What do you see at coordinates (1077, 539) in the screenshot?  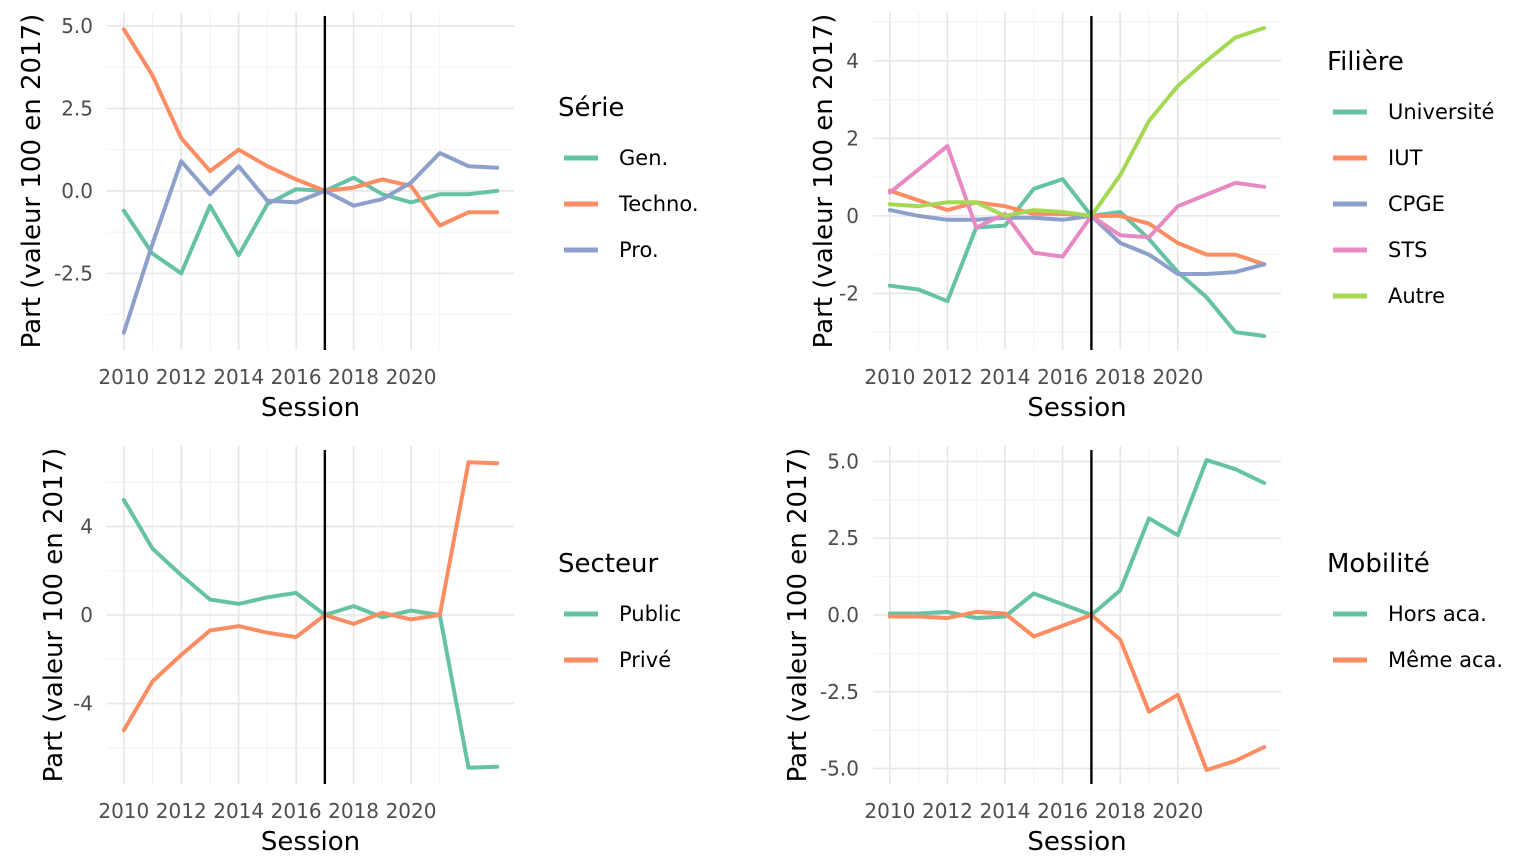 I see `series-line-Hors aca.` at bounding box center [1077, 539].